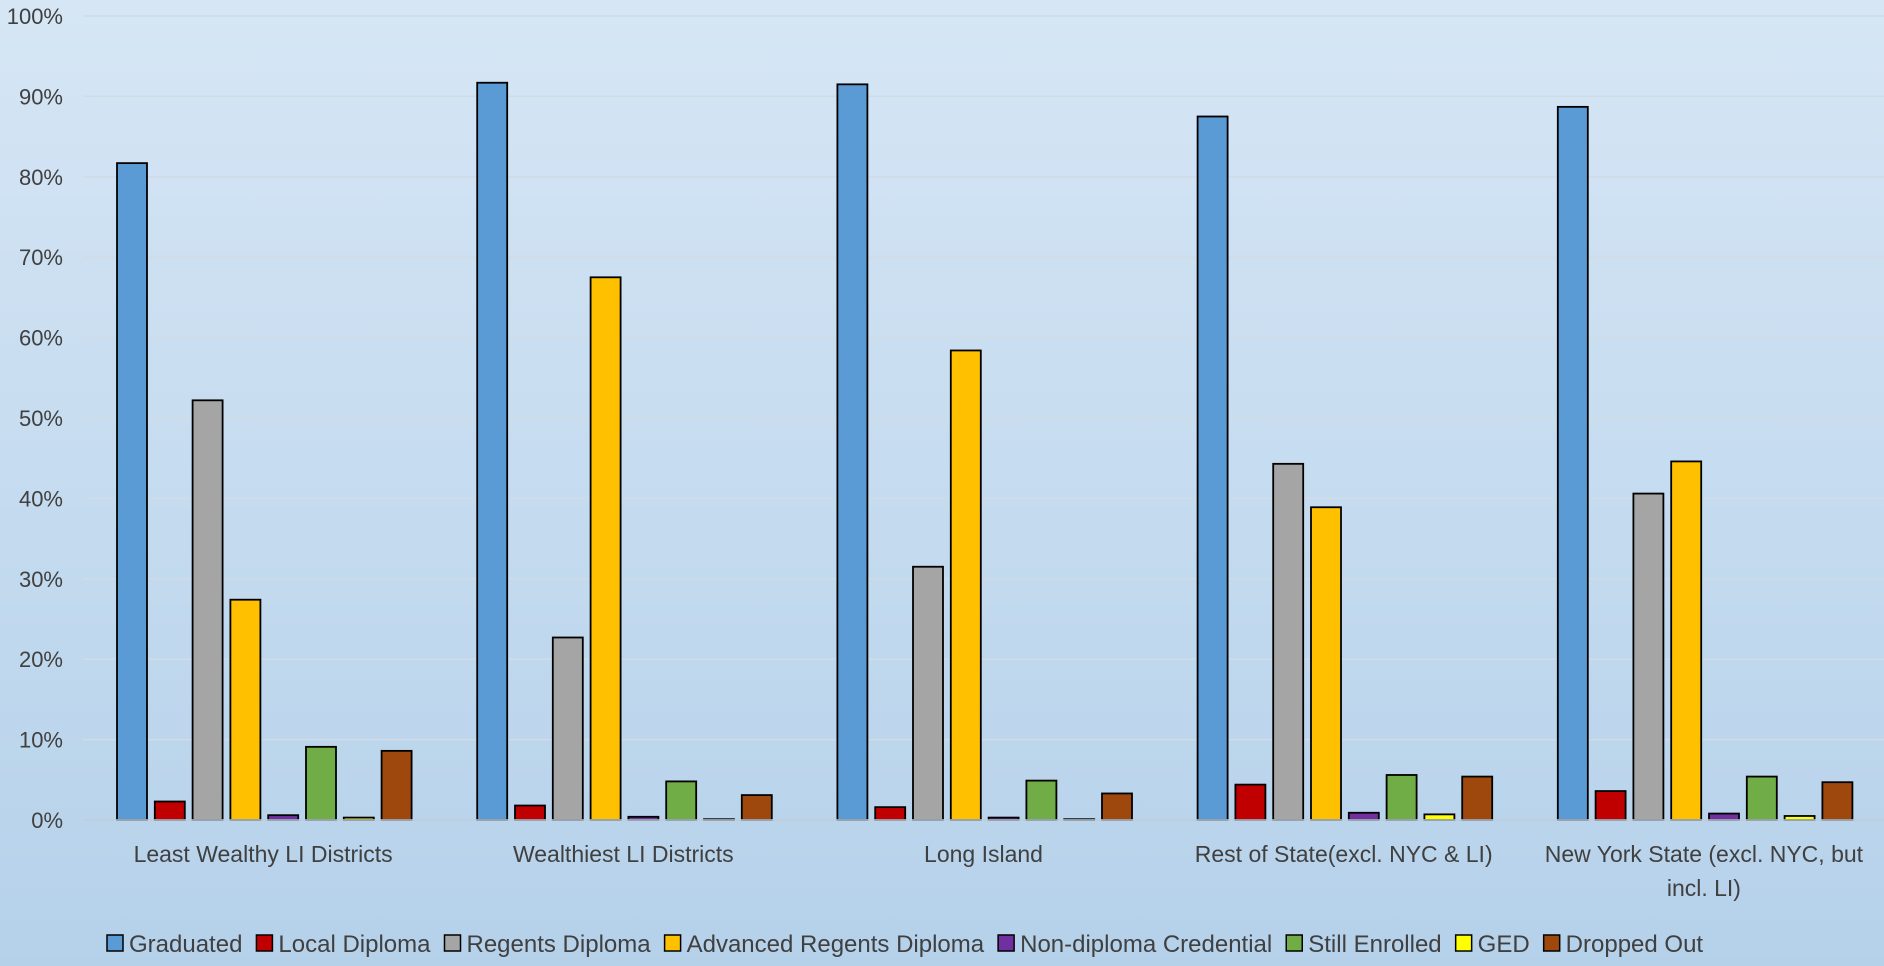  What do you see at coordinates (41, 177) in the screenshot?
I see `y-tick-label: 80%` at bounding box center [41, 177].